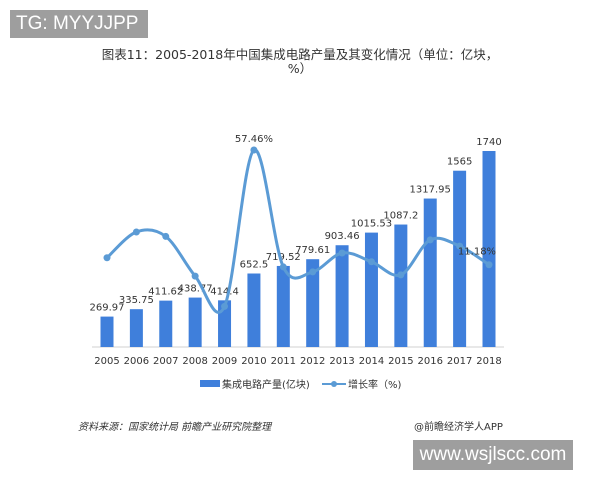 The image size is (600, 480). What do you see at coordinates (253, 361) in the screenshot?
I see `x-tick-2010: 2010` at bounding box center [253, 361].